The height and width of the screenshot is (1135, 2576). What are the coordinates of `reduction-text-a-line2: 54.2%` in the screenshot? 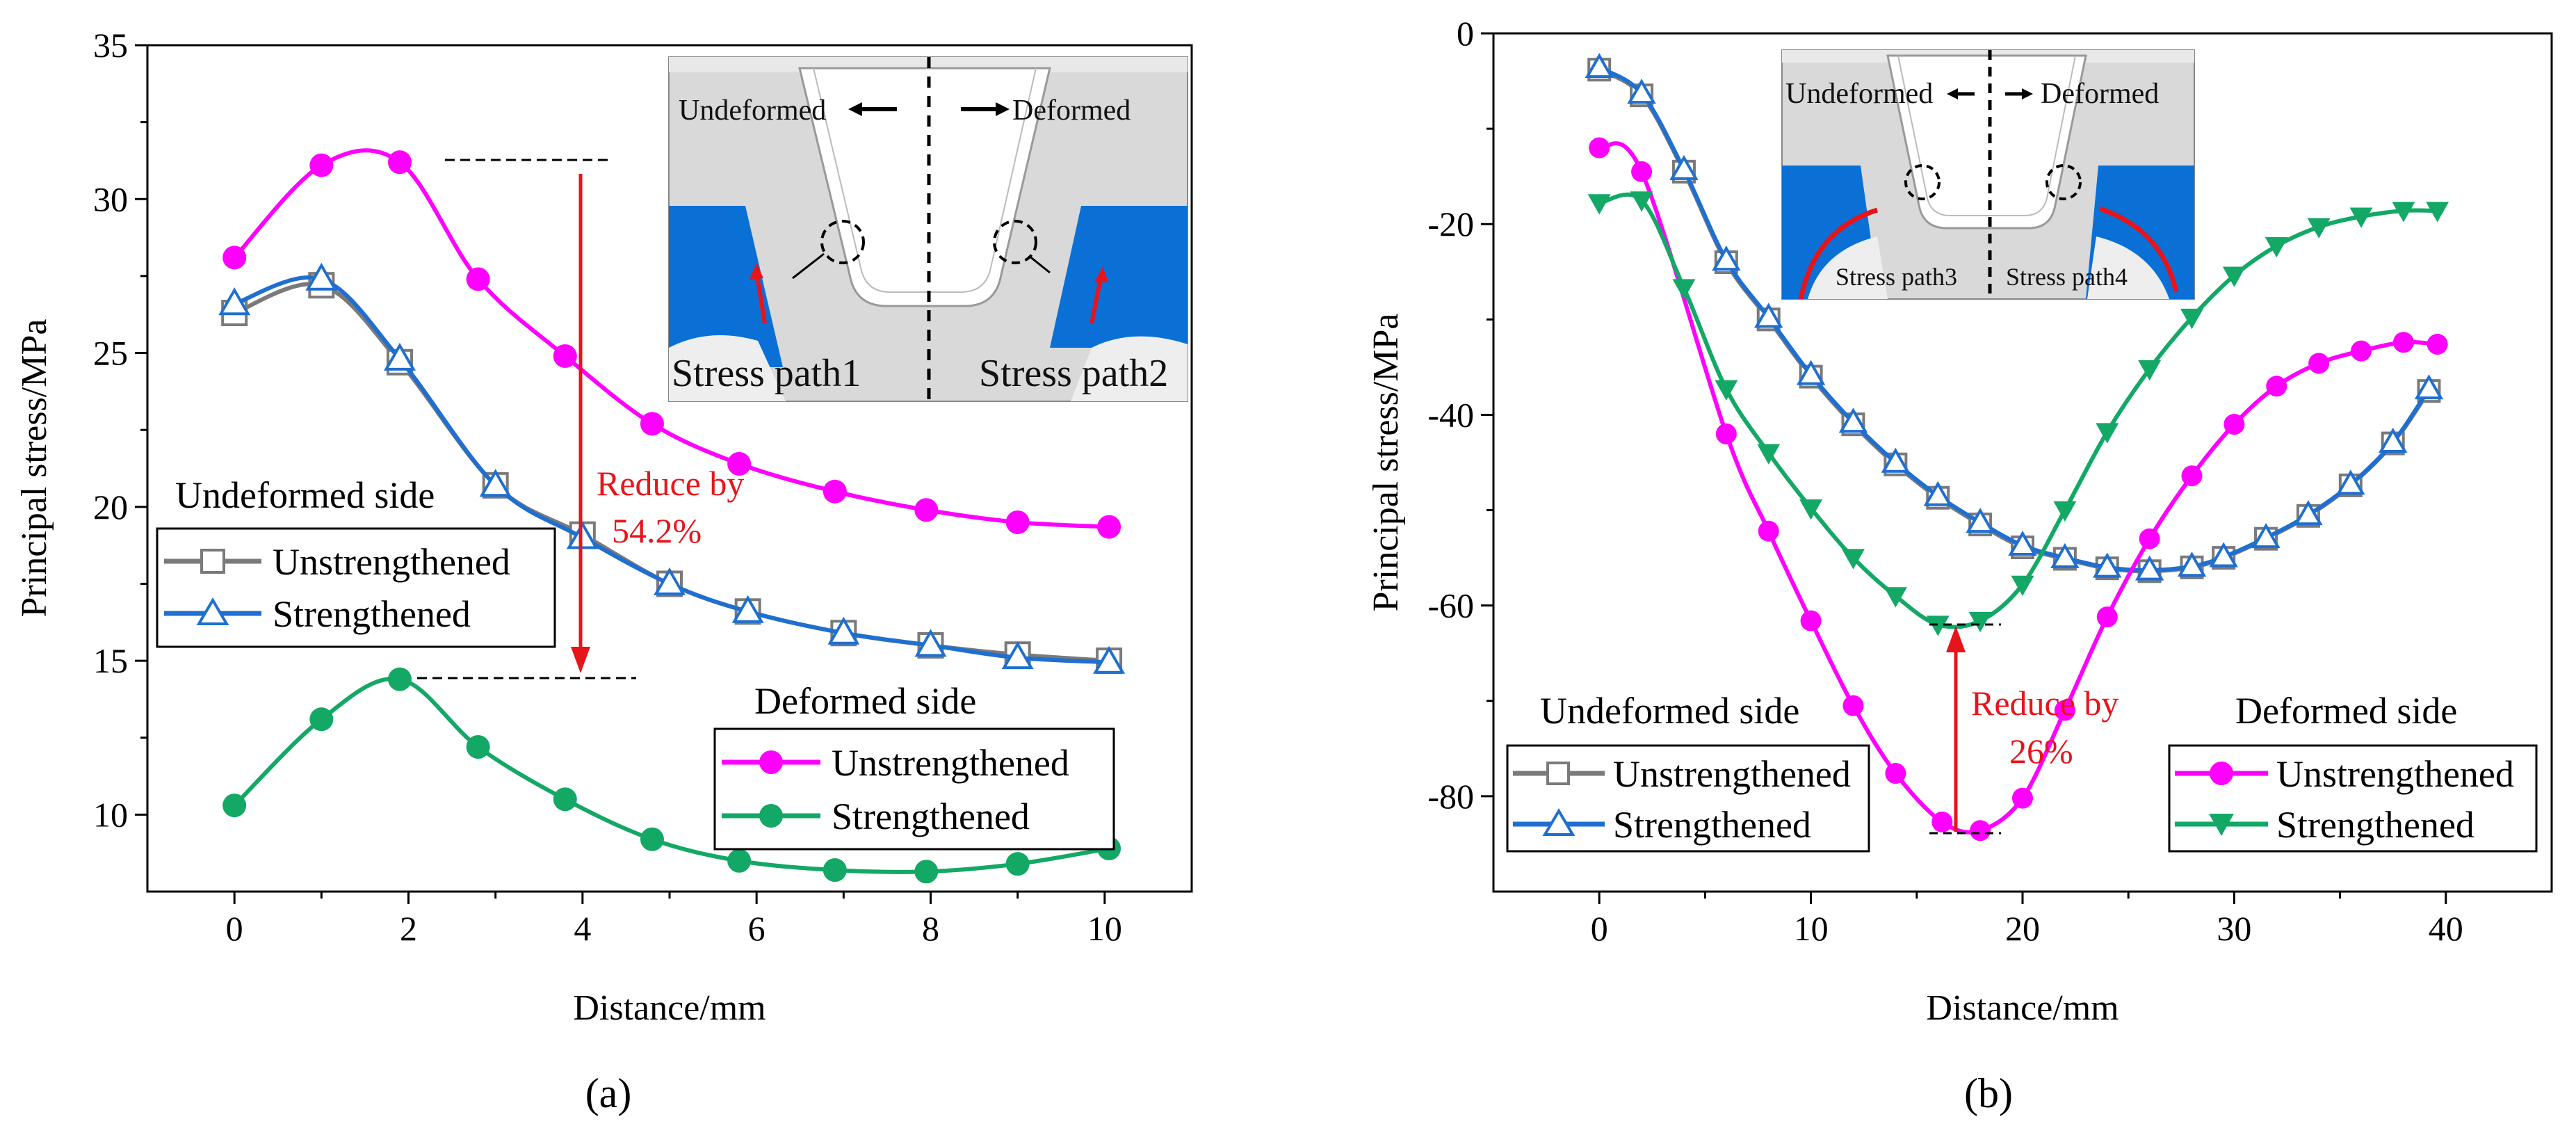 It's located at (657, 530).